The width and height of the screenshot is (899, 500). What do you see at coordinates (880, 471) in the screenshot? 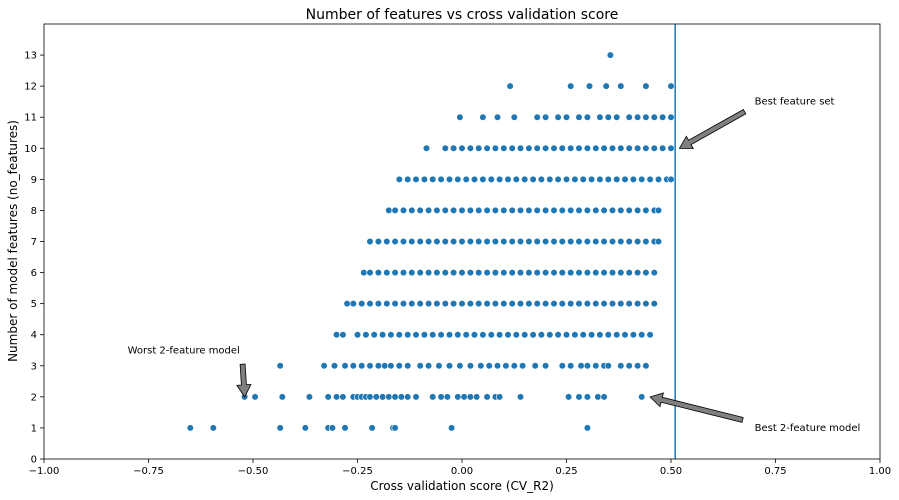
I see `x-tick-label: 1.00` at bounding box center [880, 471].